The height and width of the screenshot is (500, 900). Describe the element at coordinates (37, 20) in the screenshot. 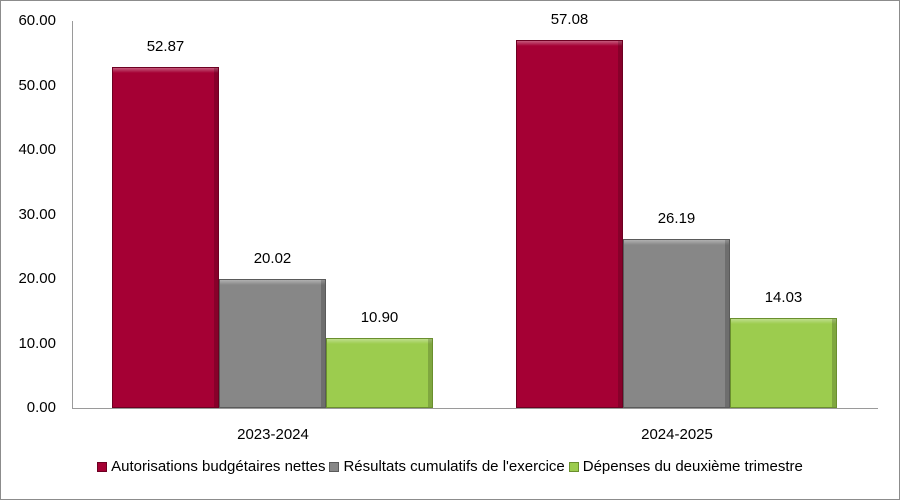

I see `y-tick-label: 60.00` at that location.